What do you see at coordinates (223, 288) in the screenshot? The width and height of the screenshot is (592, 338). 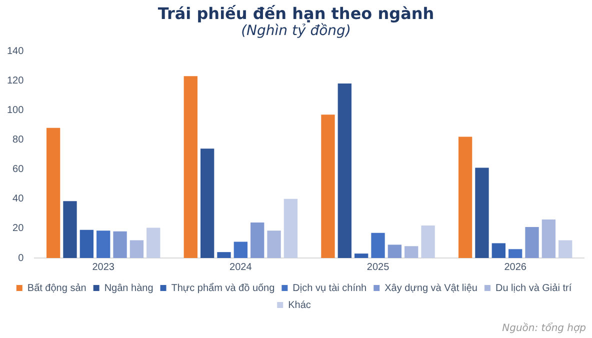 I see `legend-label: Thực phẩm và đồ uống` at bounding box center [223, 288].